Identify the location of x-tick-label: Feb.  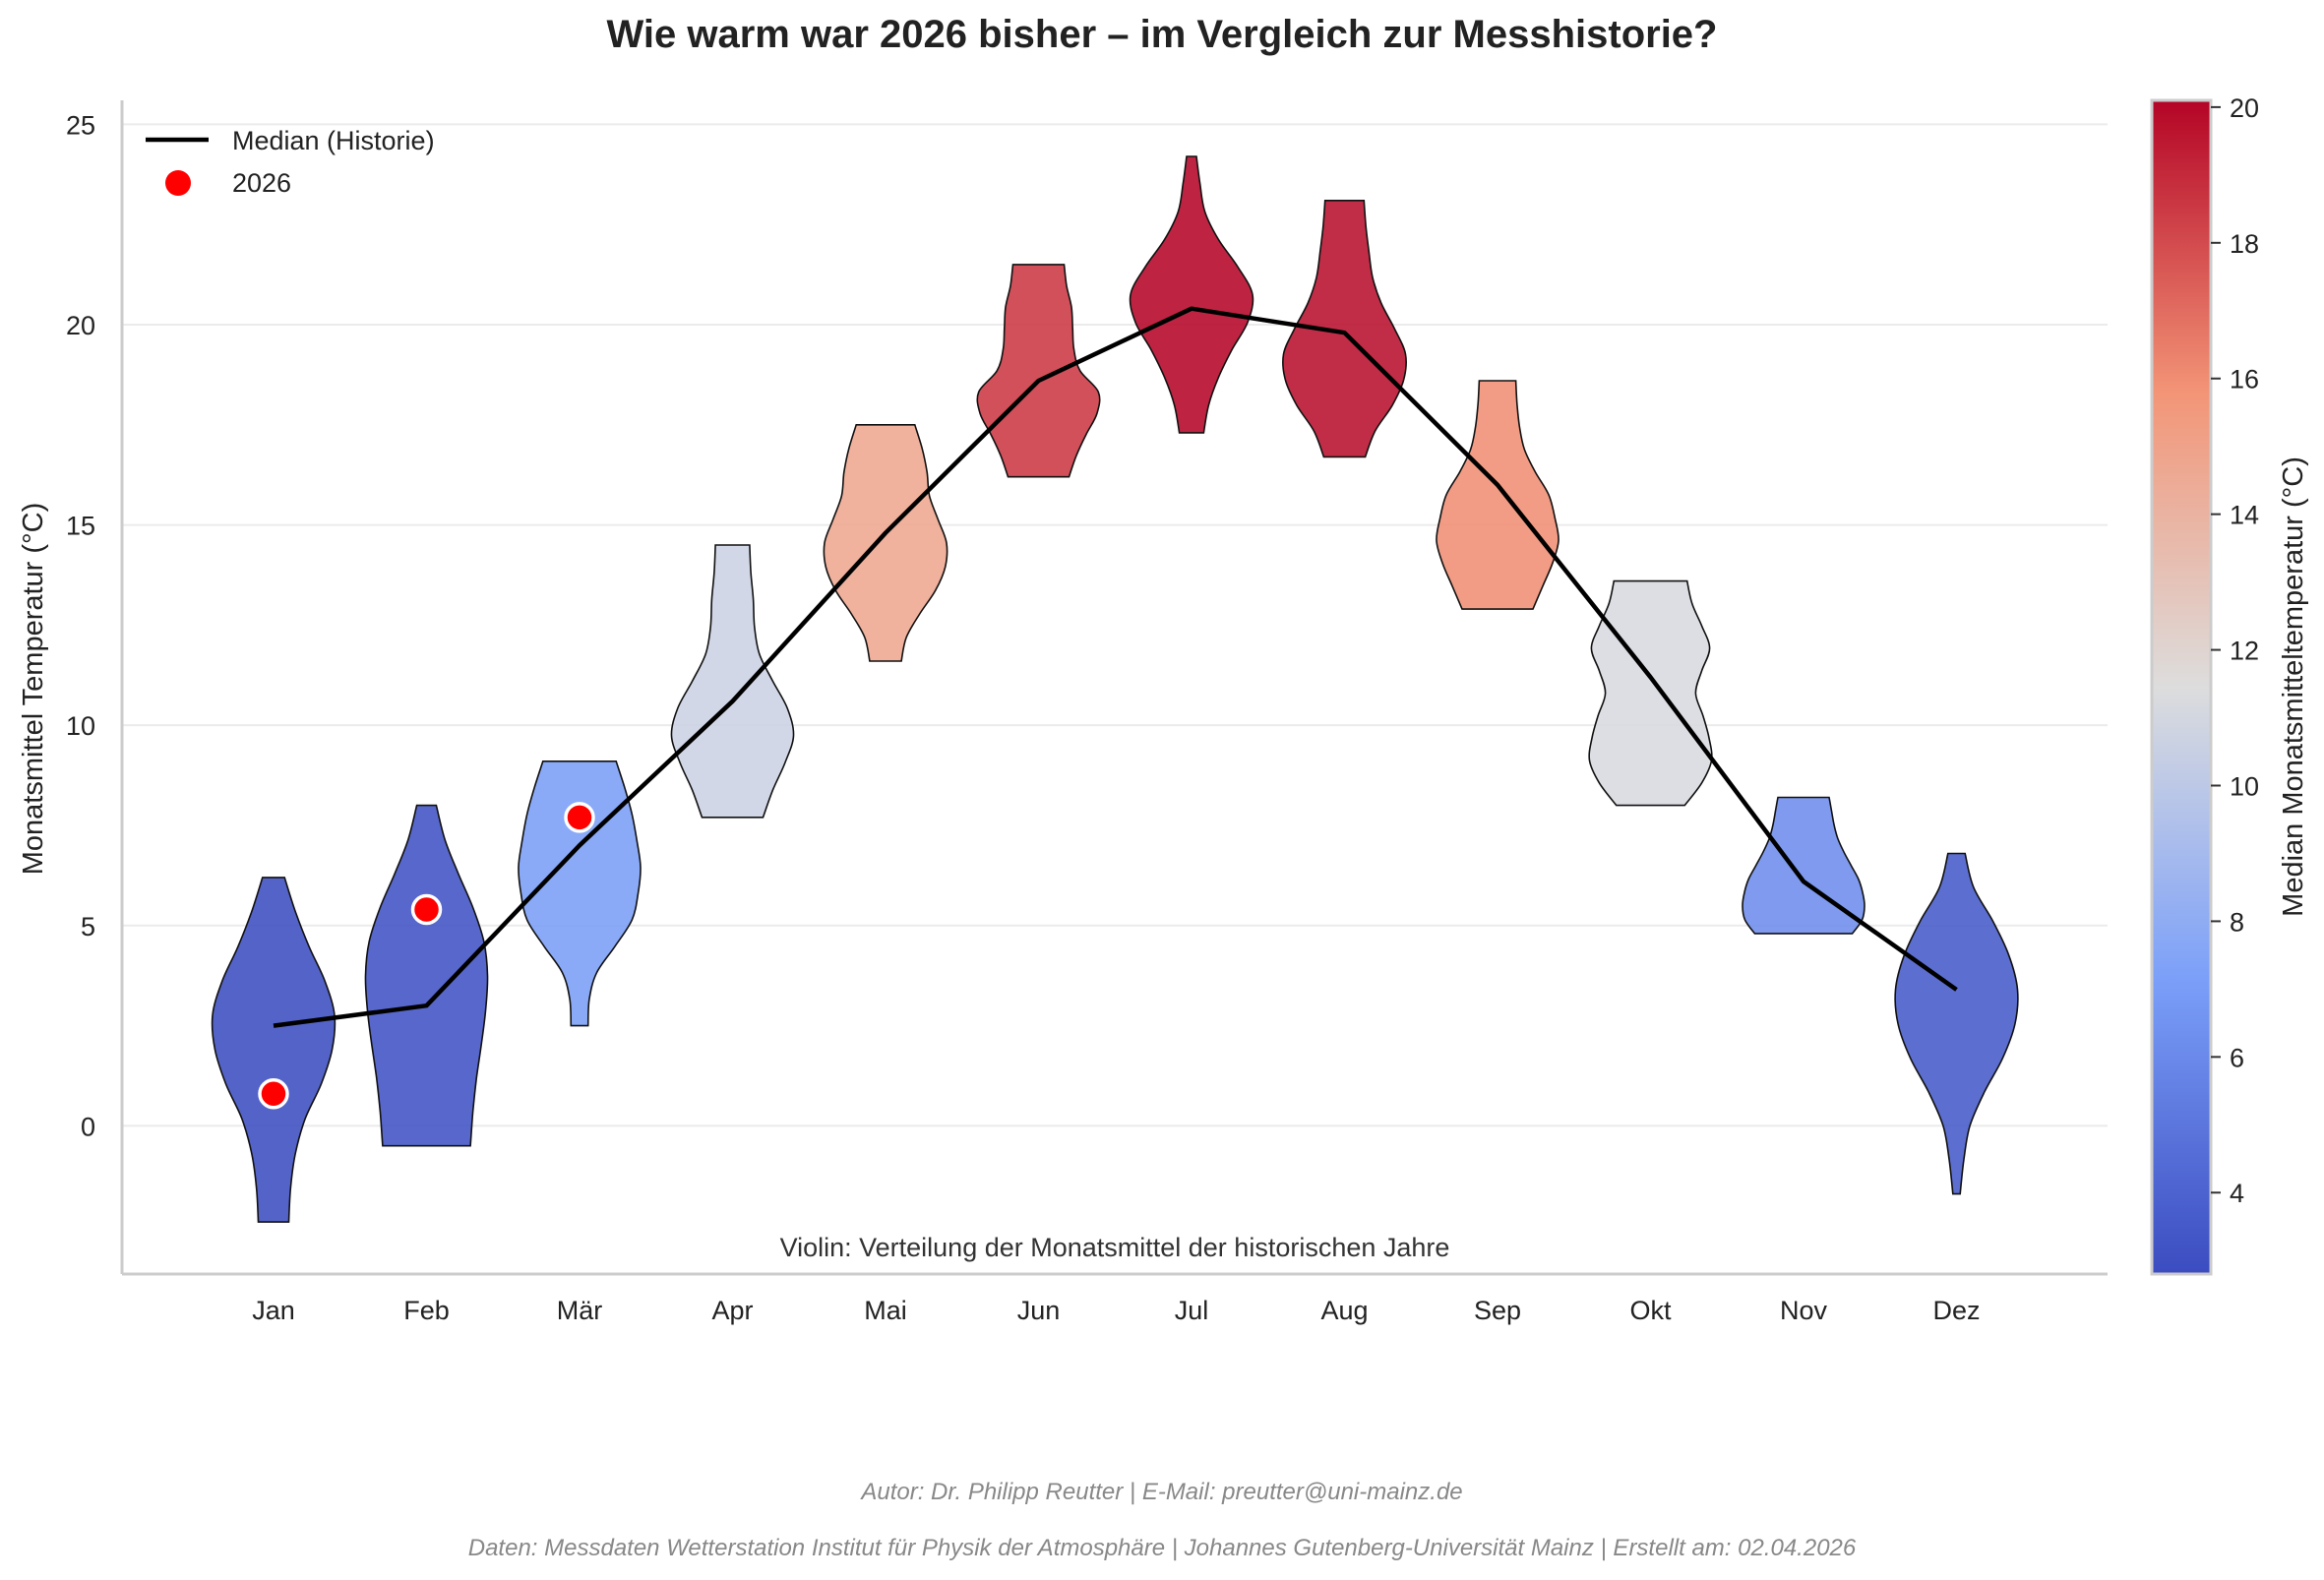
(426, 1311).